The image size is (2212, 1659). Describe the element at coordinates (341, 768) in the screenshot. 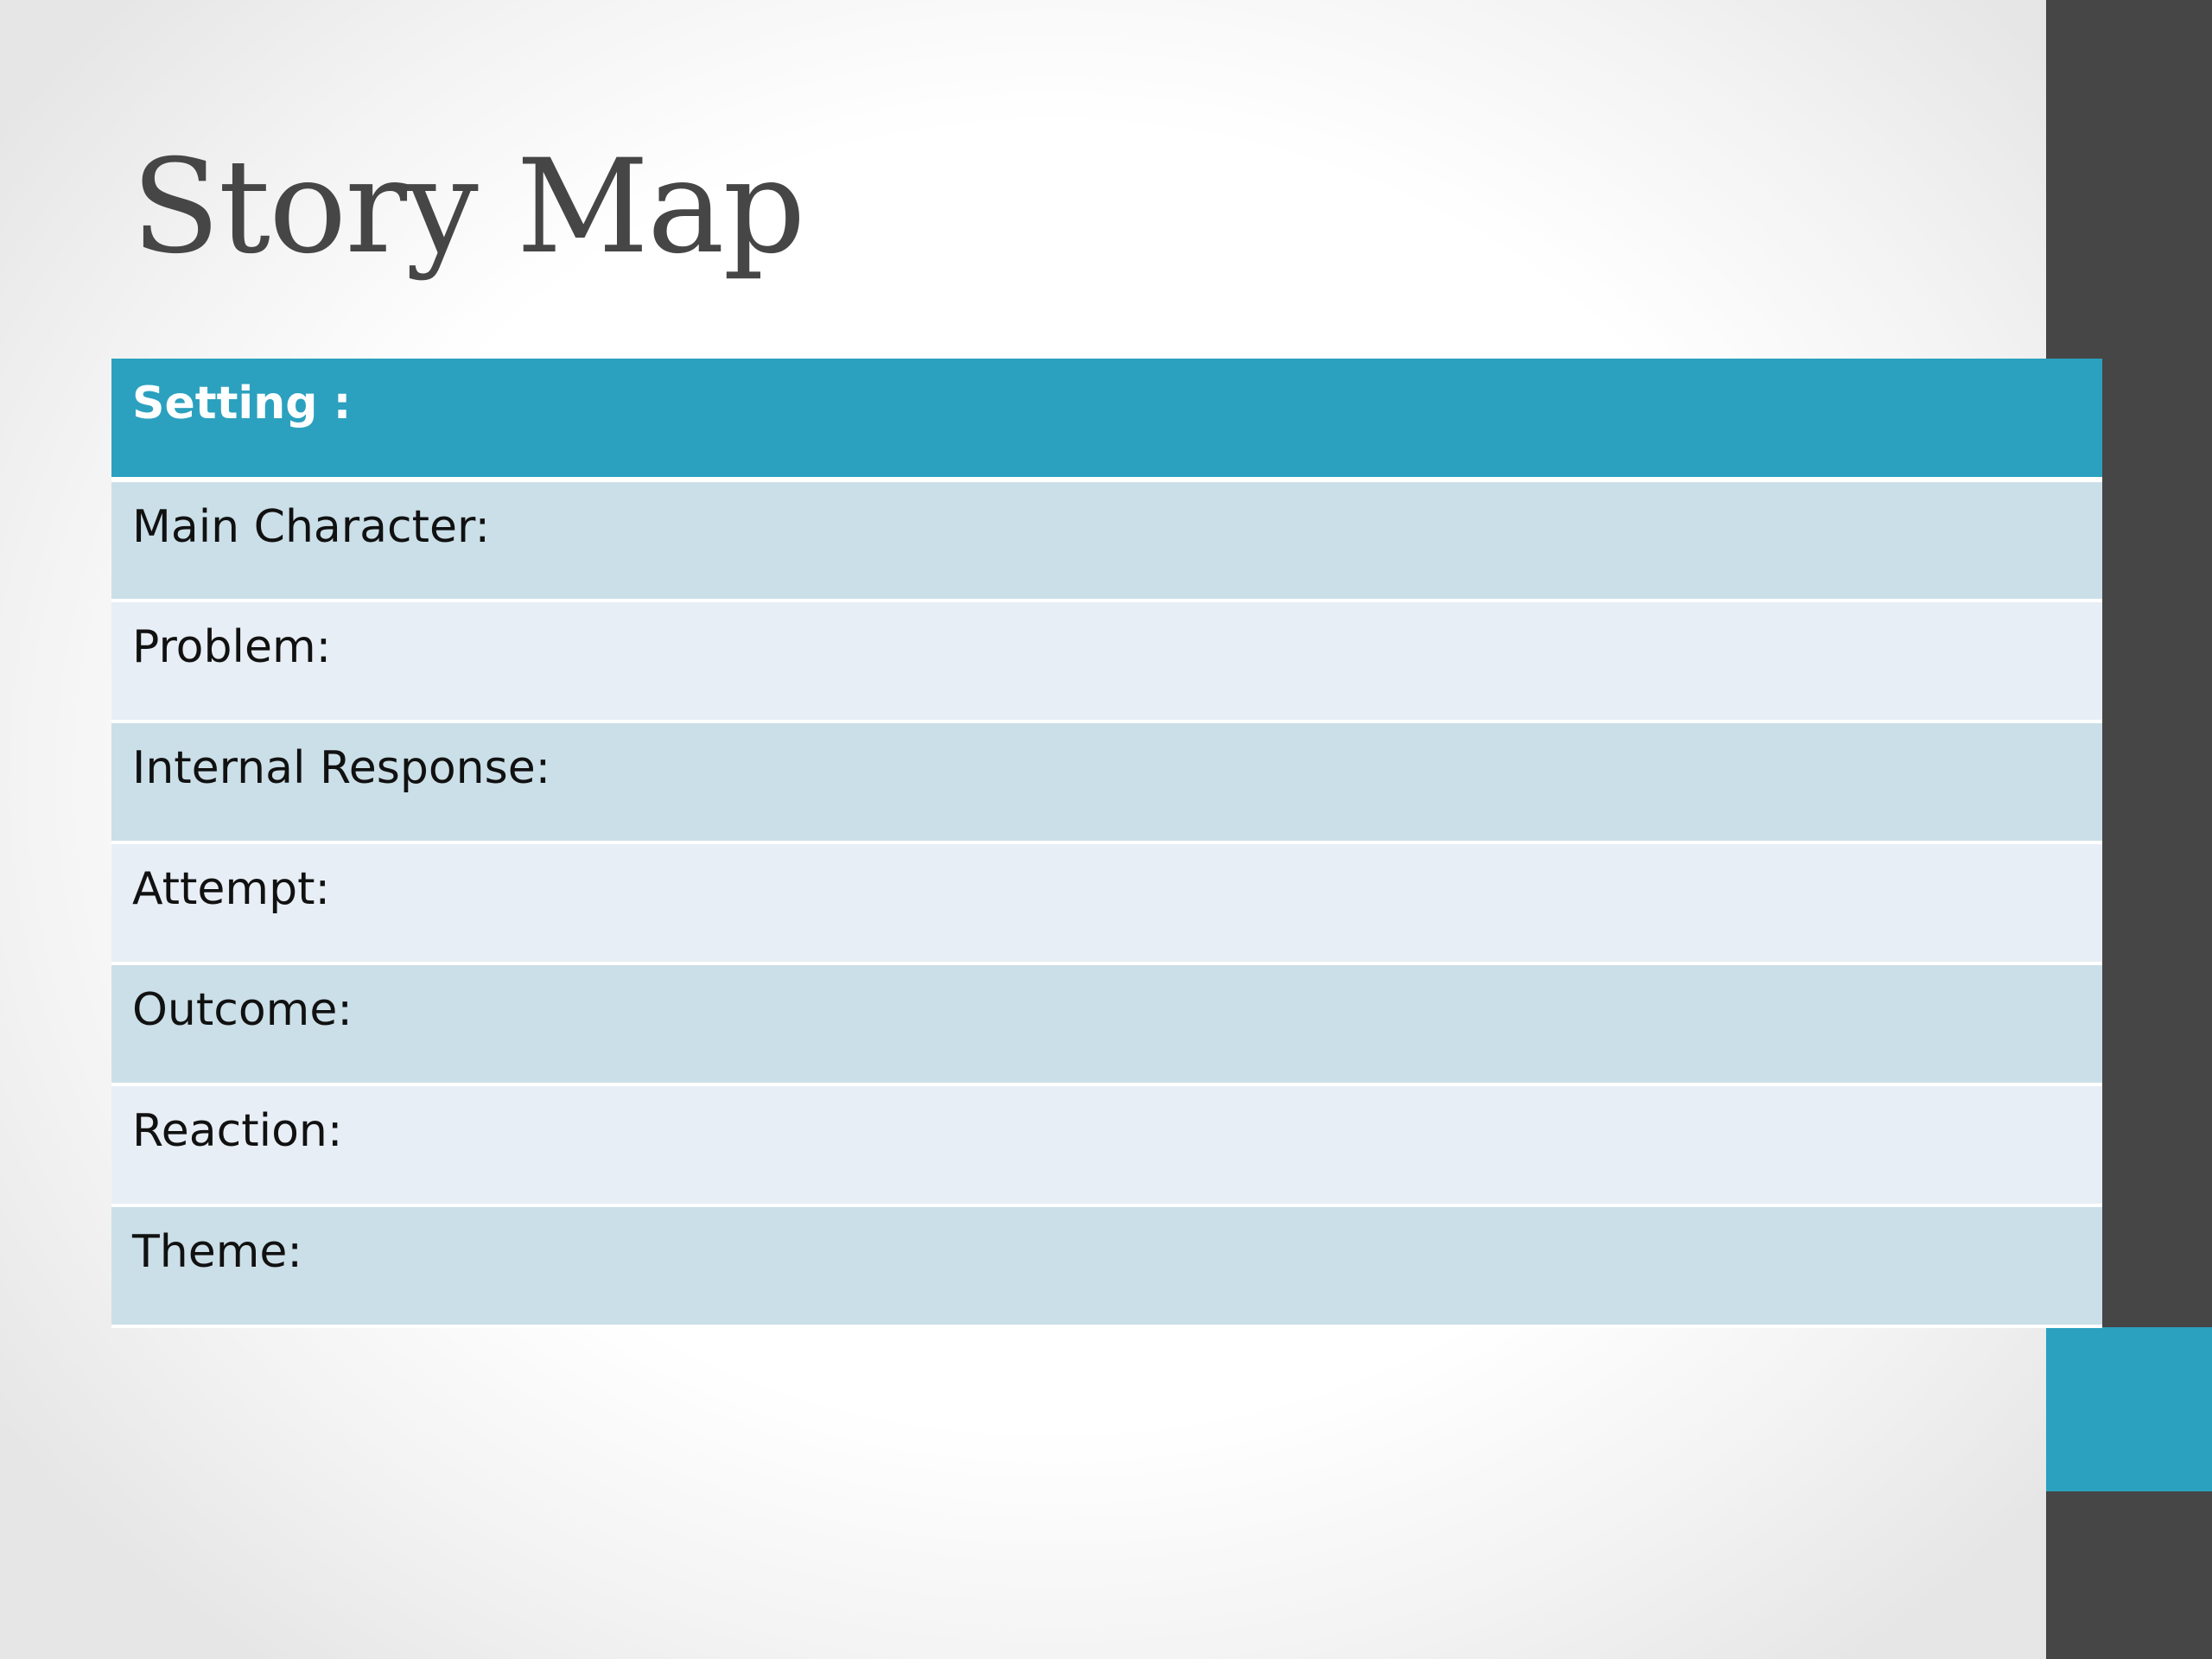

I see `row-label: Internal Response:` at that location.